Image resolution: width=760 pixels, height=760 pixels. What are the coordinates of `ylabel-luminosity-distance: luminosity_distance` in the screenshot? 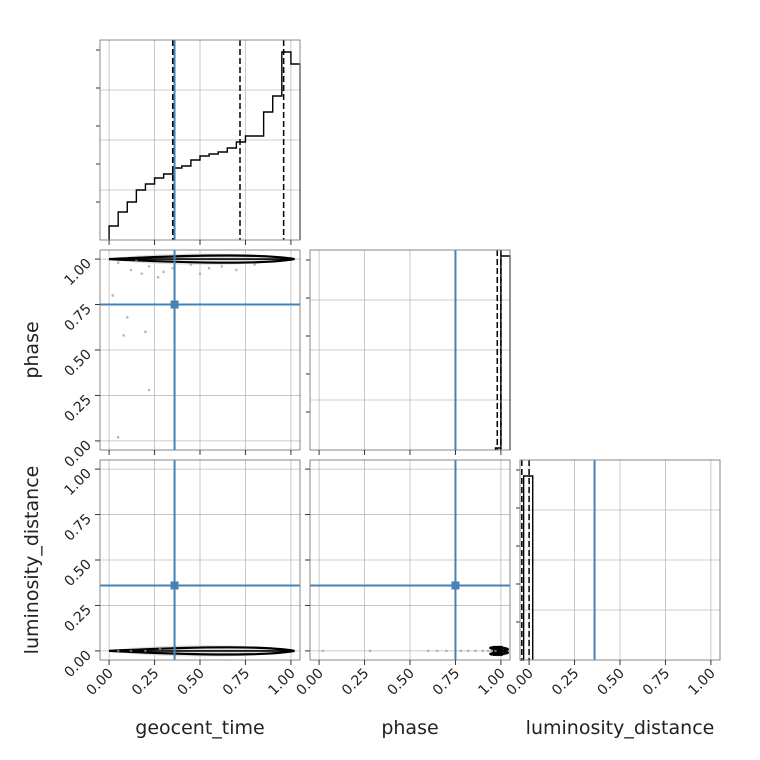 It's located at (32, 560).